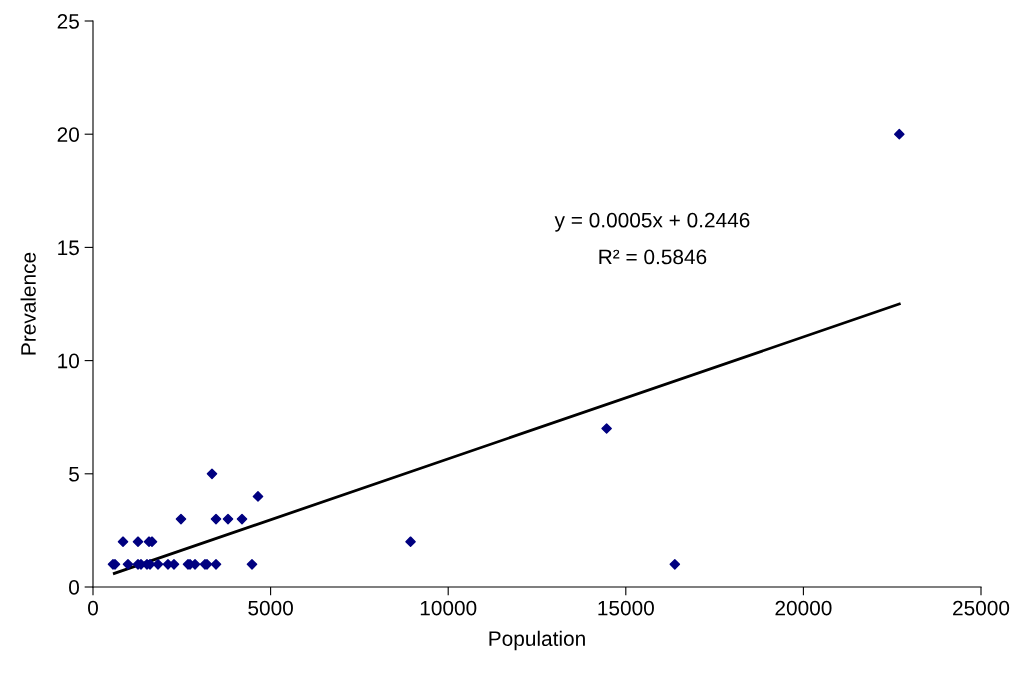 This screenshot has width=1022, height=679. What do you see at coordinates (74, 587) in the screenshot?
I see `y-tick-label: 0` at bounding box center [74, 587].